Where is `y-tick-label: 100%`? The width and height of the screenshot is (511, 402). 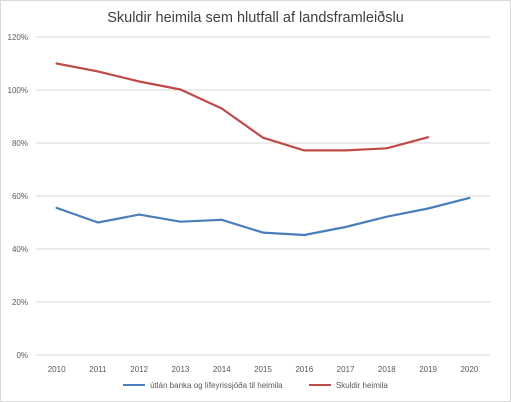
y-tick-label: 100% is located at coordinates (18, 90).